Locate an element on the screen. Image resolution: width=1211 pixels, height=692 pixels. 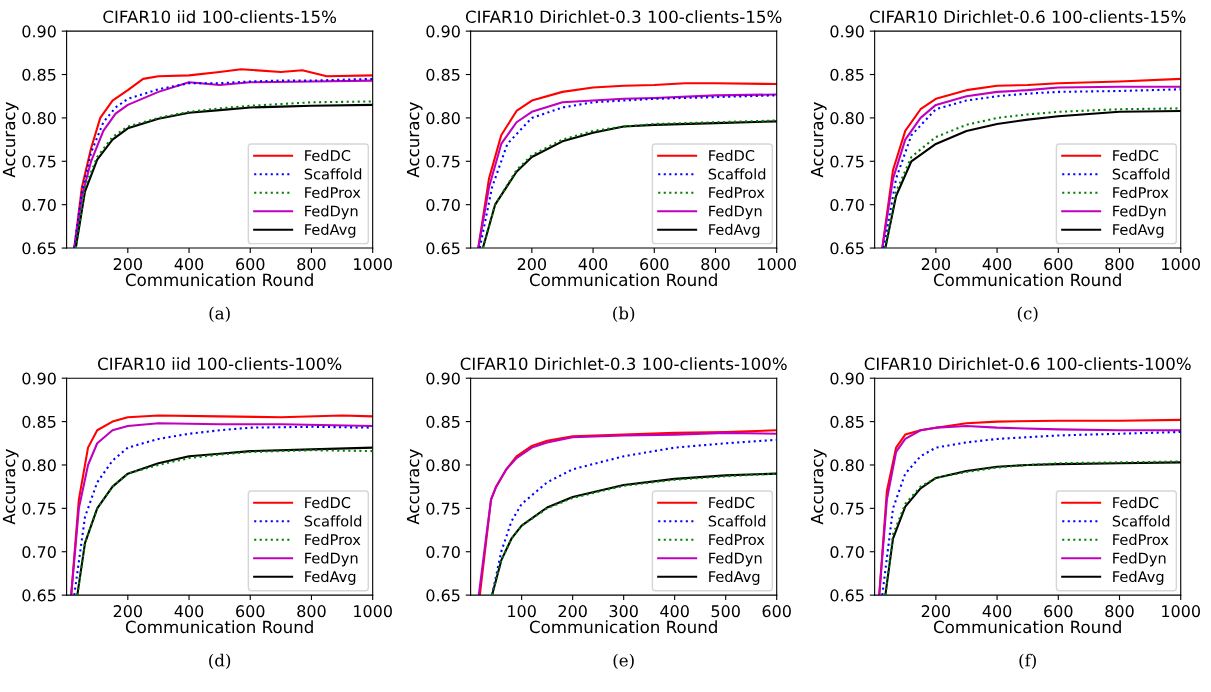
text: (c) is located at coordinates (1027, 314).